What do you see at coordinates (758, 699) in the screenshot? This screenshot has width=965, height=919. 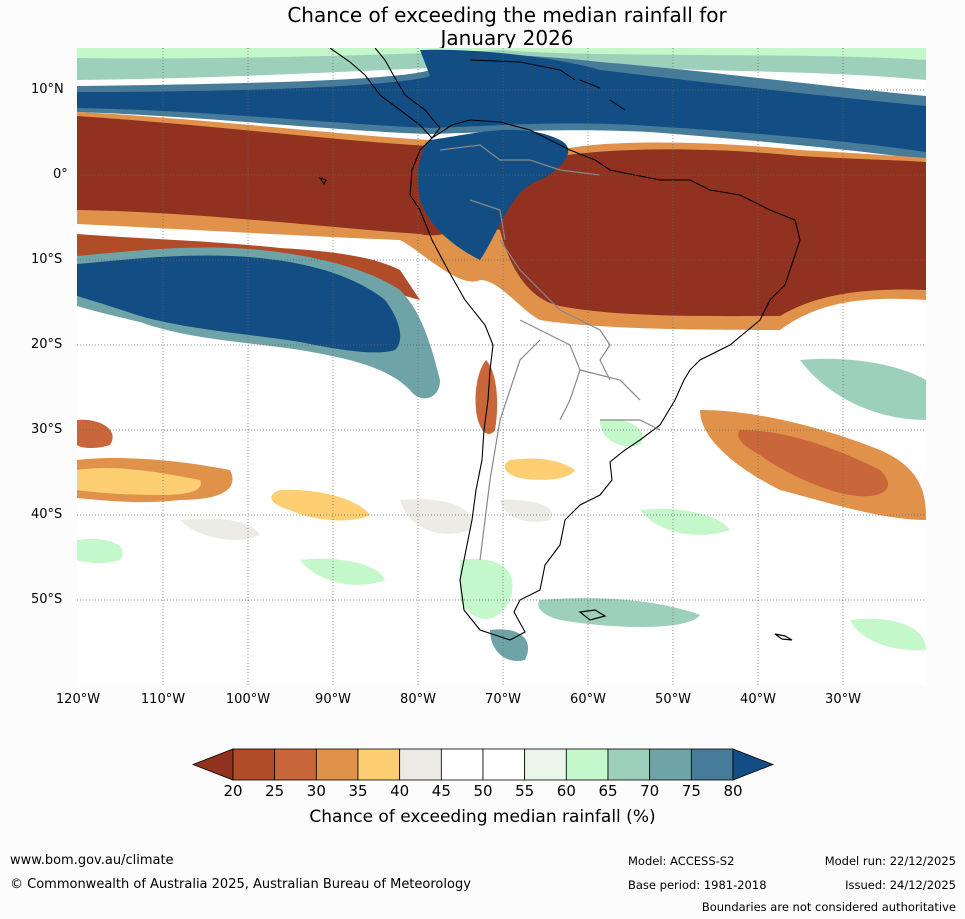 I see `lon-label-40w: 40°W` at bounding box center [758, 699].